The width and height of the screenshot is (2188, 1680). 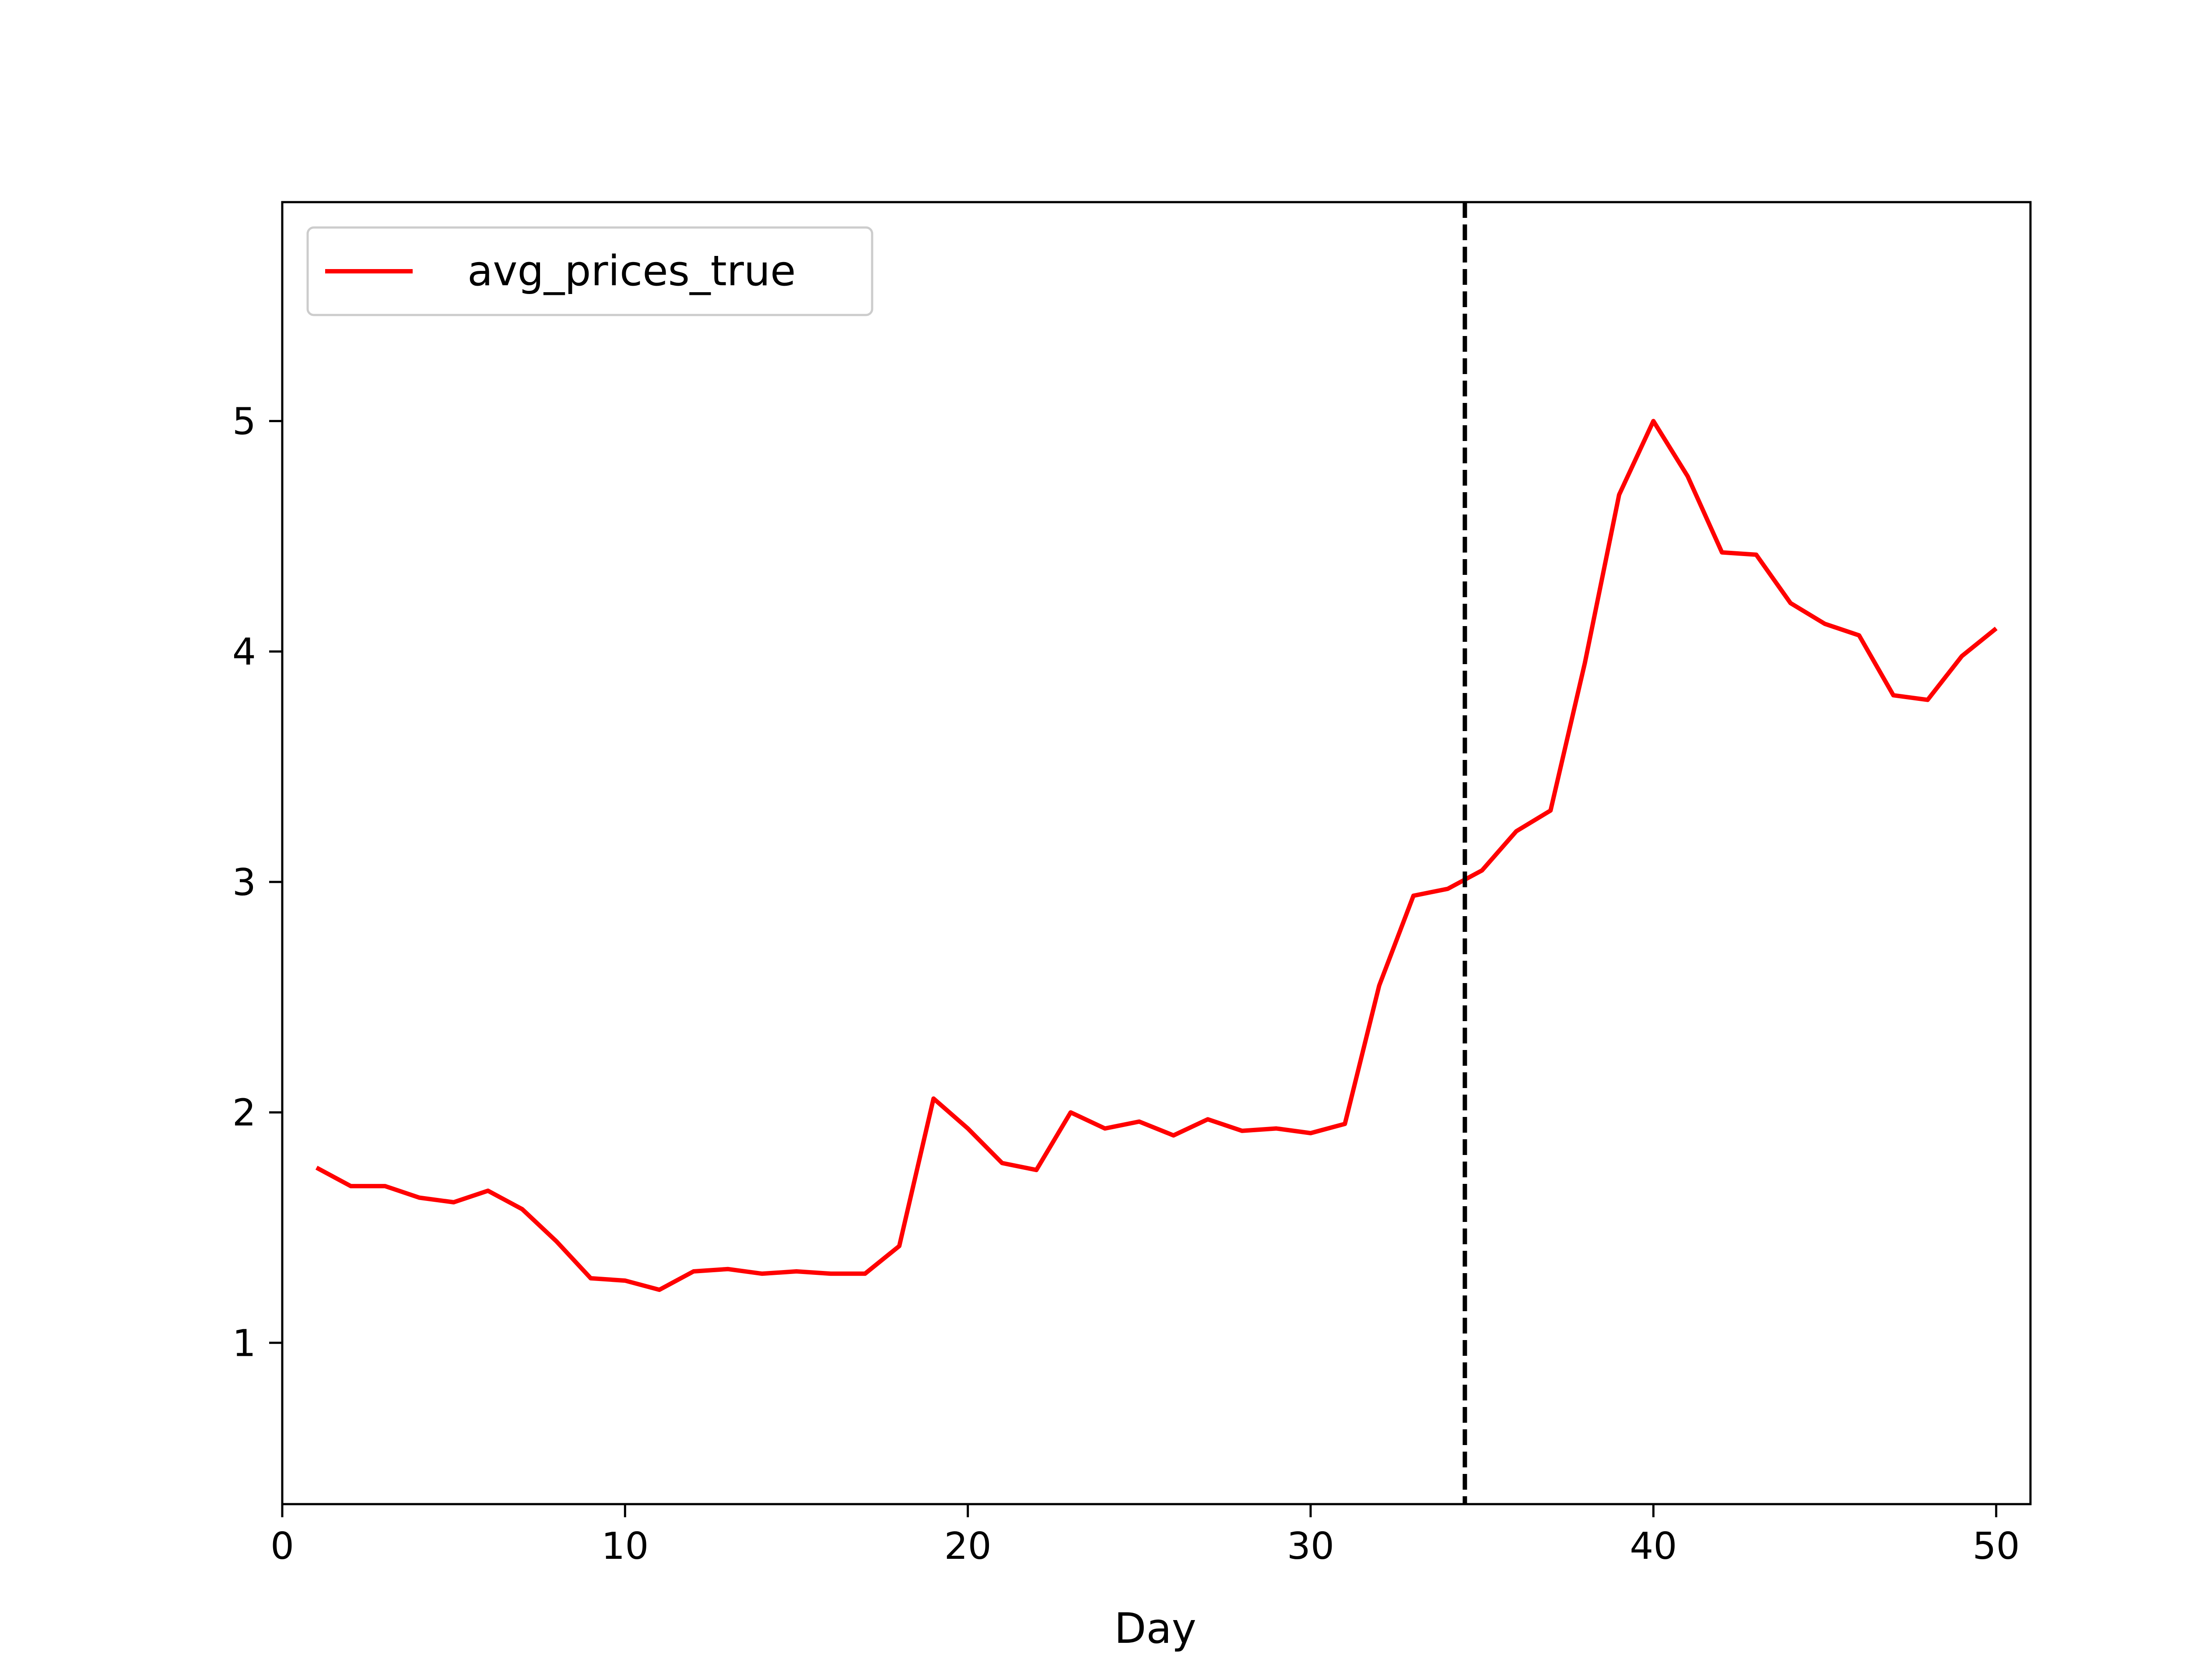 What do you see at coordinates (1996, 1546) in the screenshot?
I see `x-tick-label: 50` at bounding box center [1996, 1546].